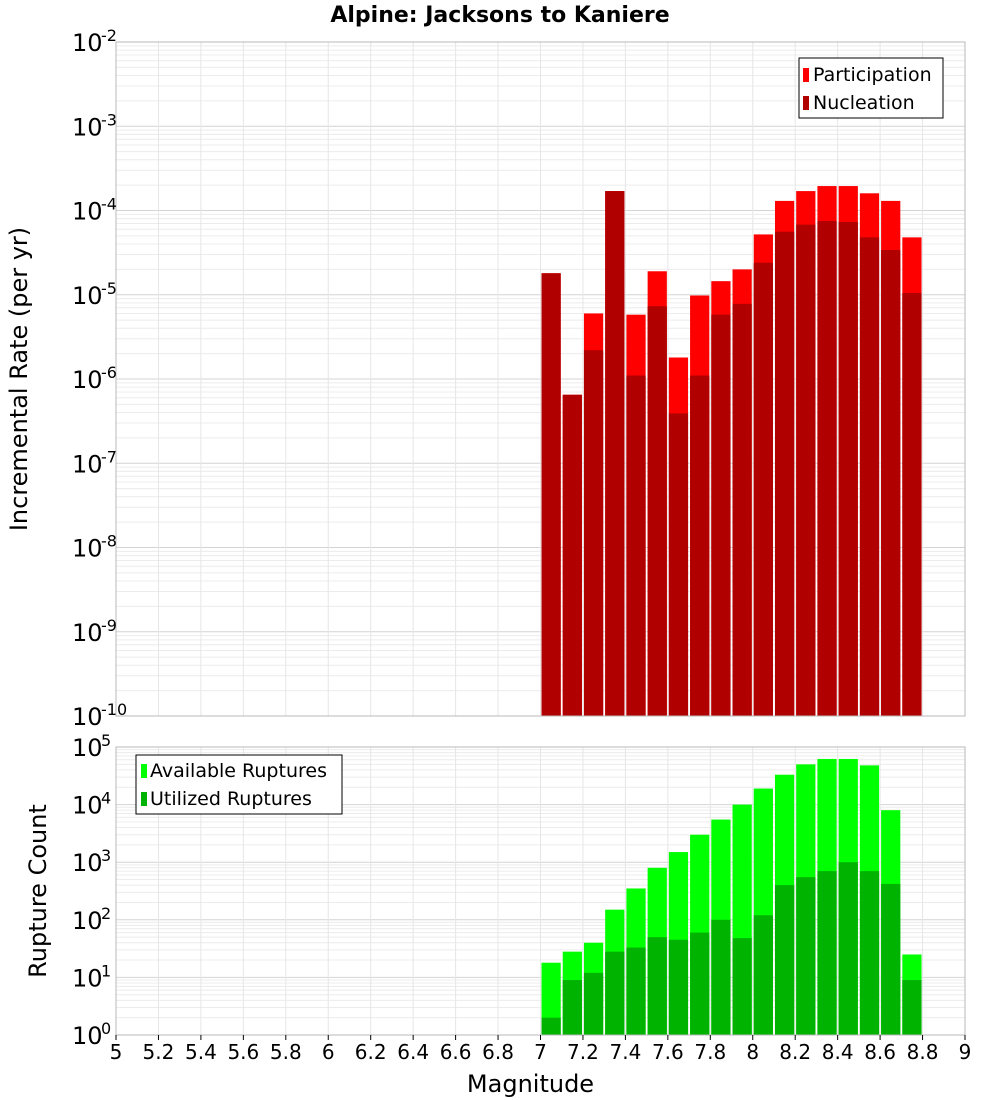 The height and width of the screenshot is (1100, 1000). What do you see at coordinates (763, 975) in the screenshot?
I see `bar-utilized-ruptures-8.0` at bounding box center [763, 975].